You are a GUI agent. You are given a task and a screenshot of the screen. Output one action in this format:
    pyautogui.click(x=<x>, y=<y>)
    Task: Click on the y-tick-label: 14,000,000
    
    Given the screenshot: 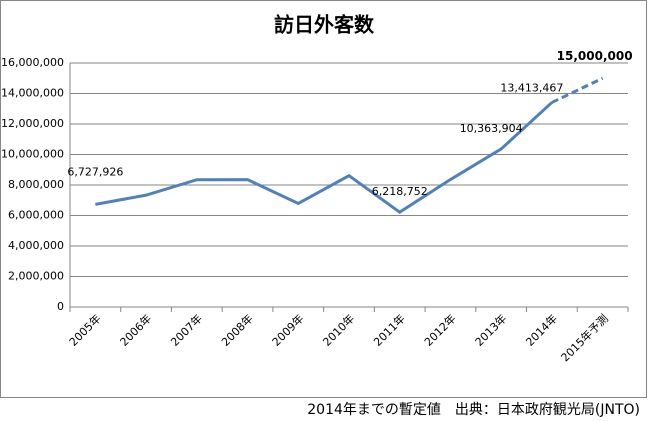 What is the action you would take?
    pyautogui.click(x=32, y=93)
    